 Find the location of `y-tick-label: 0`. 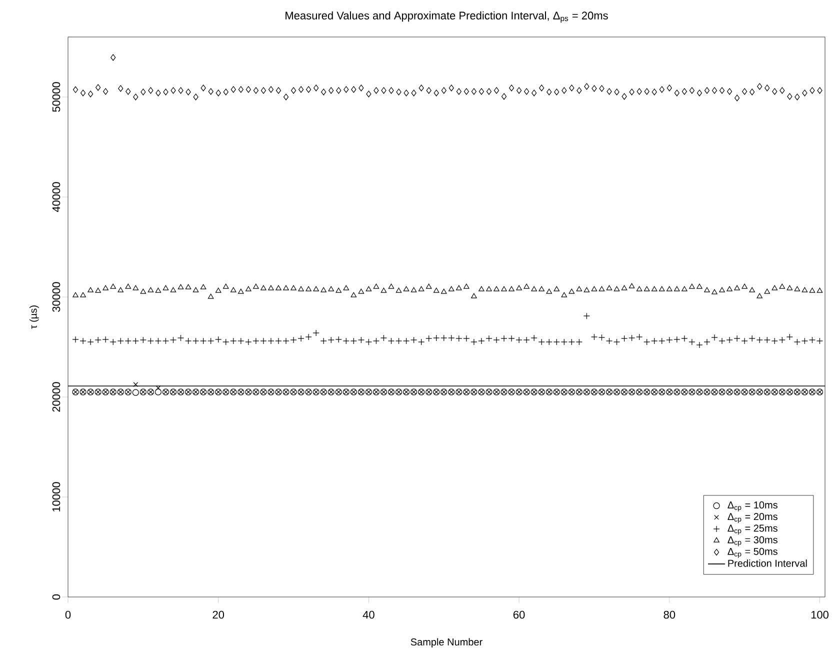

y-tick-label: 0 is located at coordinates (56, 597).